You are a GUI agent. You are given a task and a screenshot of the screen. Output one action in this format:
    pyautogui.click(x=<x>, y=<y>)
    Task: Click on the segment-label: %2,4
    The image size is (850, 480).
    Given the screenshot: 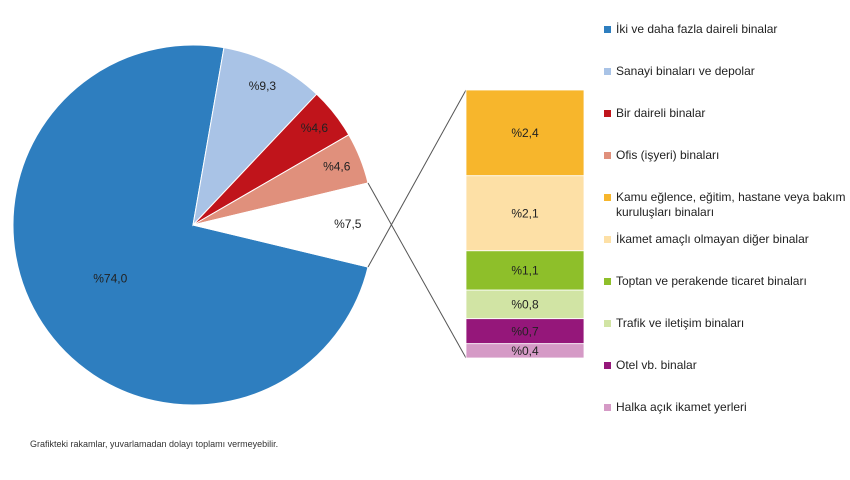 What is the action you would take?
    pyautogui.click(x=525, y=133)
    